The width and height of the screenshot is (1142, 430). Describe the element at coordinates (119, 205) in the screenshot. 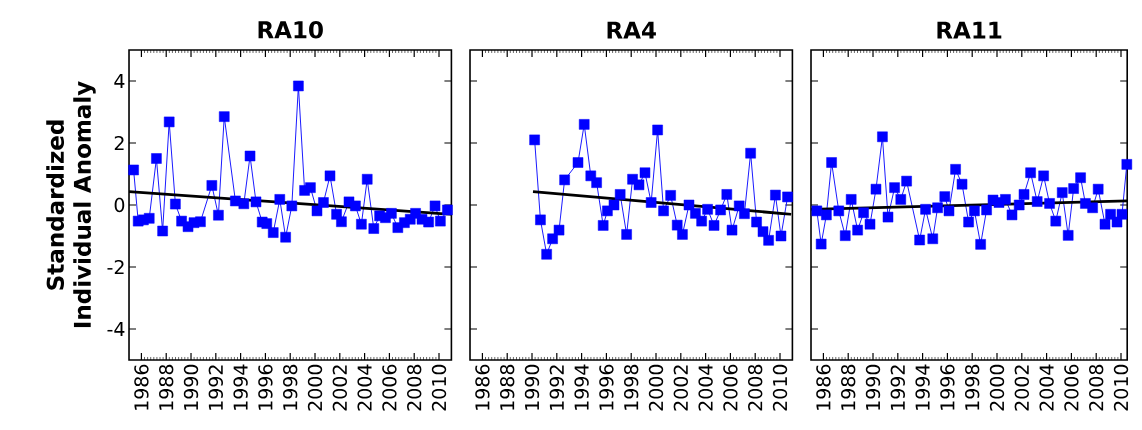

I see `y-tick-label: 0` at that location.